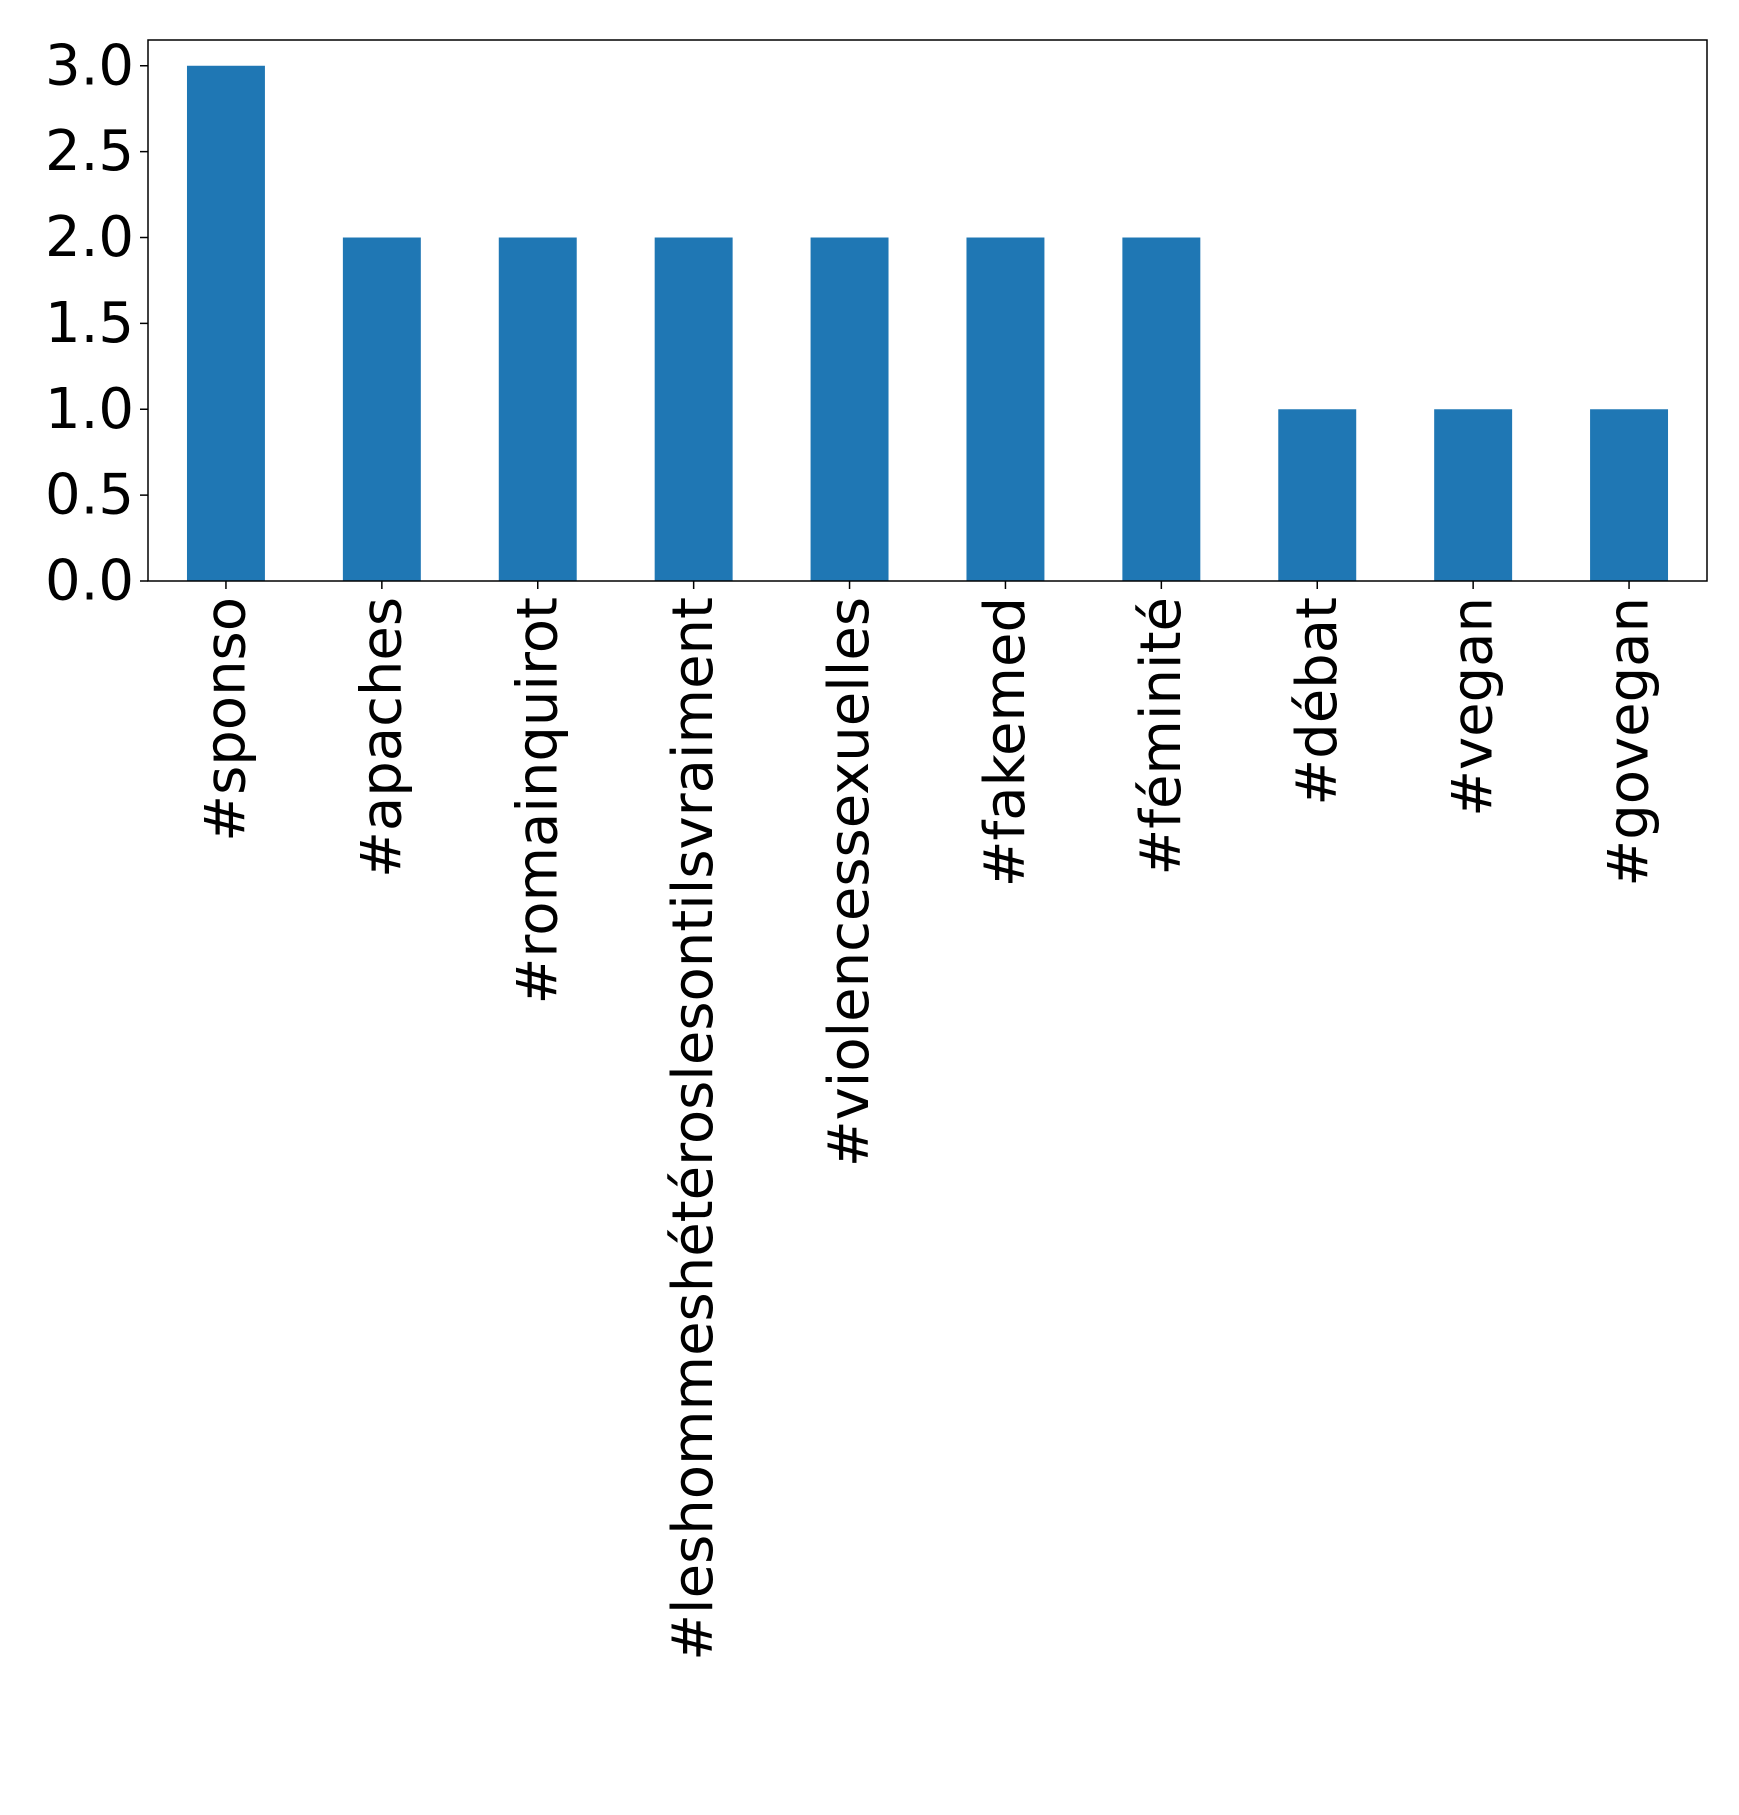 This screenshot has height=1815, width=1739. What do you see at coordinates (89, 151) in the screenshot?
I see `y-tick-label-5: 2.5` at bounding box center [89, 151].